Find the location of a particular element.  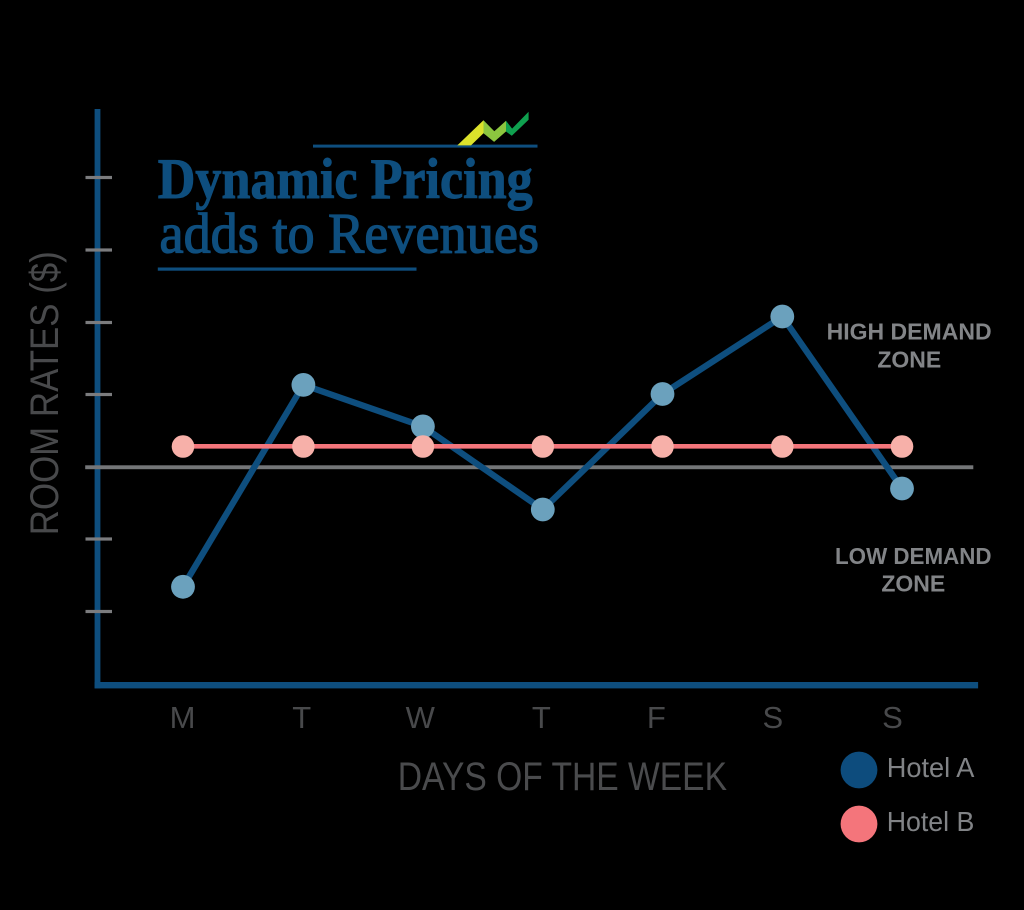

svg-text: DAYS OF THE WEEK is located at coordinates (562, 777).